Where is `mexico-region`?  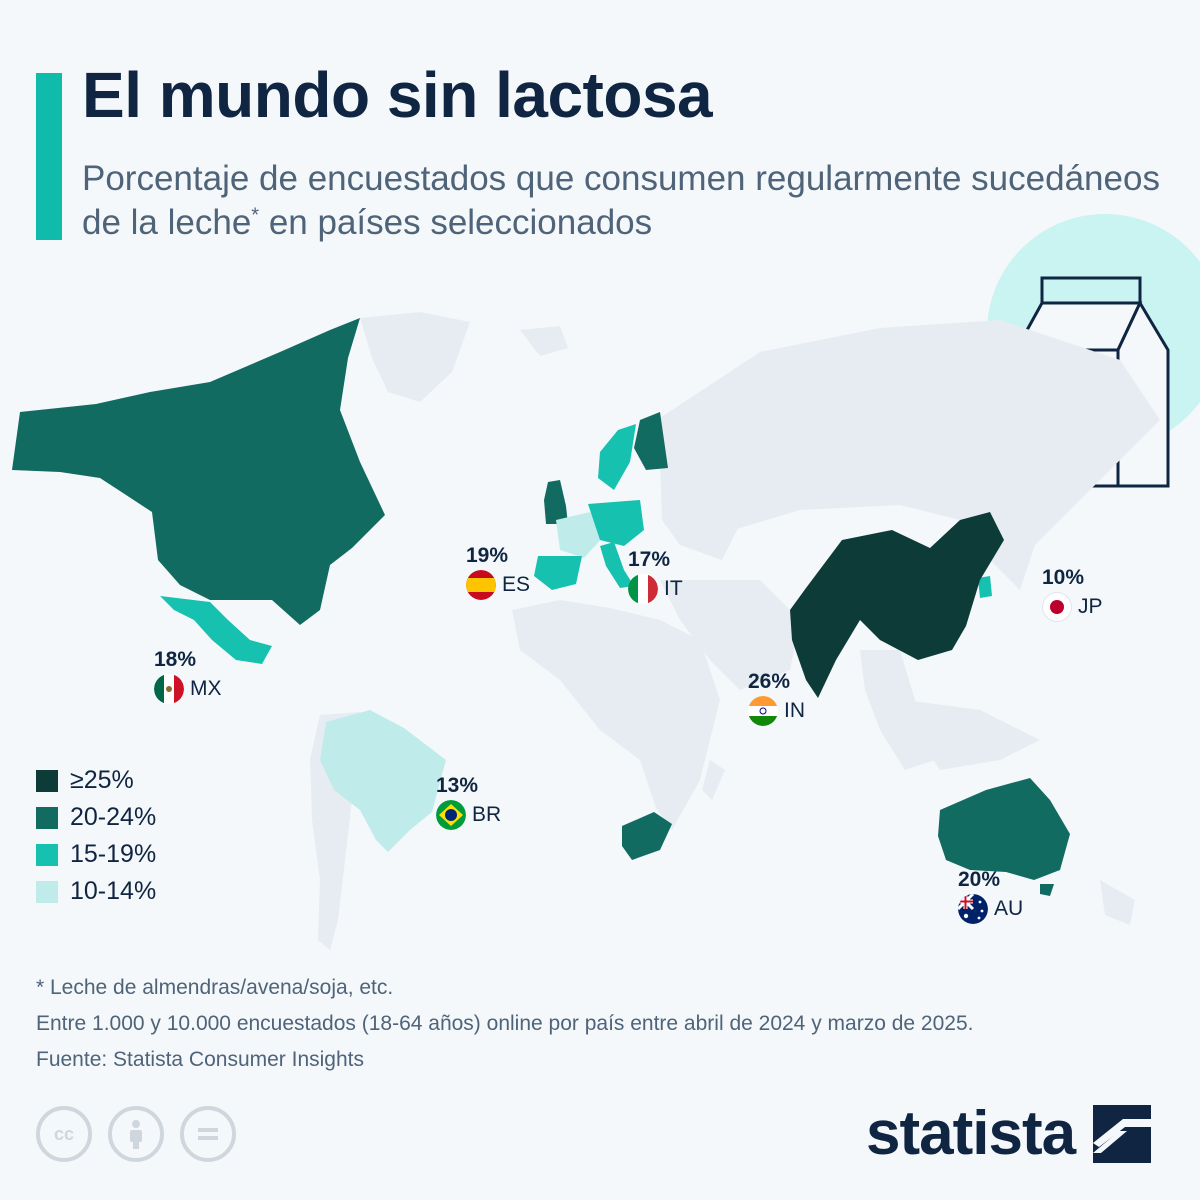
mexico-region is located at coordinates (216, 630).